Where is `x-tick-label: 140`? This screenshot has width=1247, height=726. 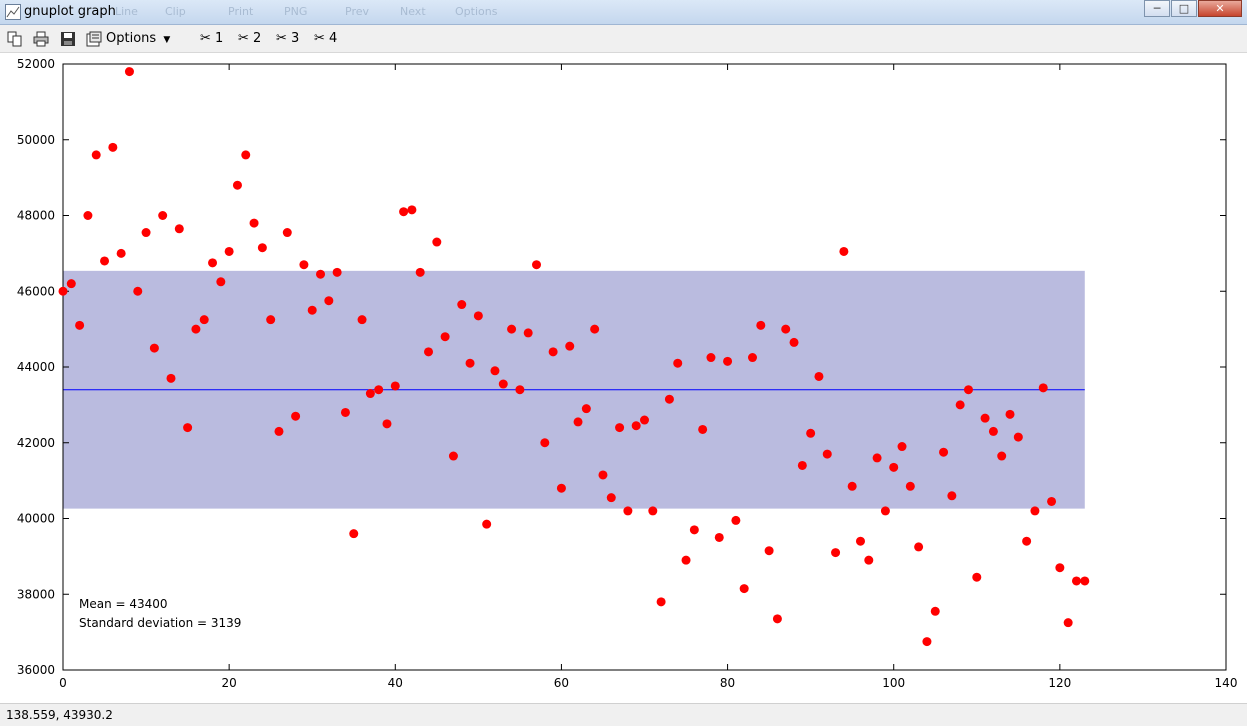
x-tick-label: 140 is located at coordinates (1226, 683).